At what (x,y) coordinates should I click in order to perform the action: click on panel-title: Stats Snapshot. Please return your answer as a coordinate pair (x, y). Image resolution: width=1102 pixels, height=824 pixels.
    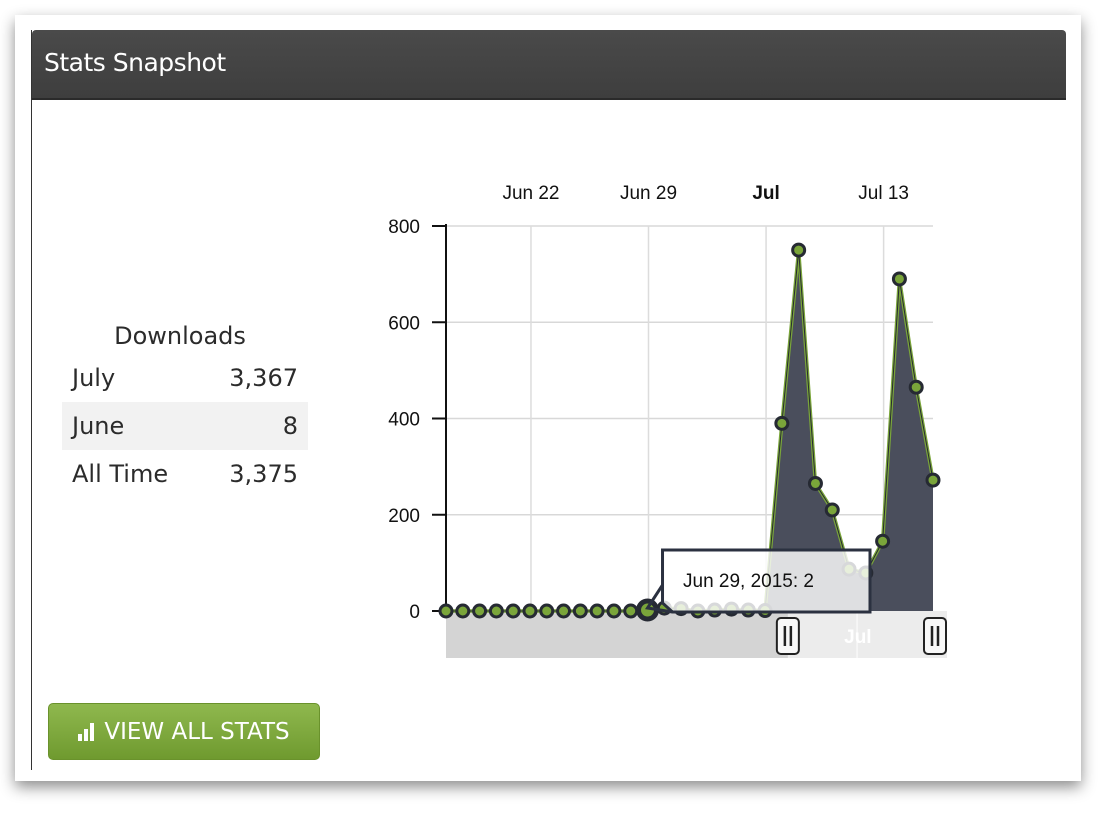
    Looking at the image, I should click on (135, 62).